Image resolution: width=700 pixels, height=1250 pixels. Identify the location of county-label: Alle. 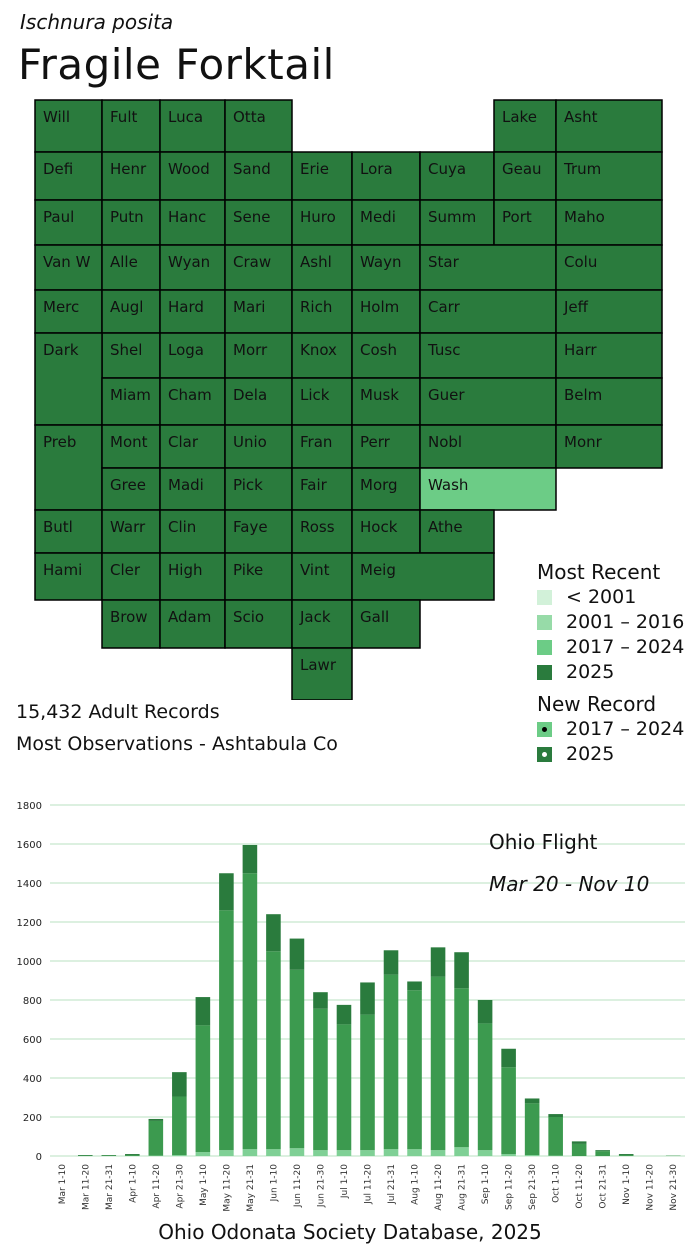
(124, 262).